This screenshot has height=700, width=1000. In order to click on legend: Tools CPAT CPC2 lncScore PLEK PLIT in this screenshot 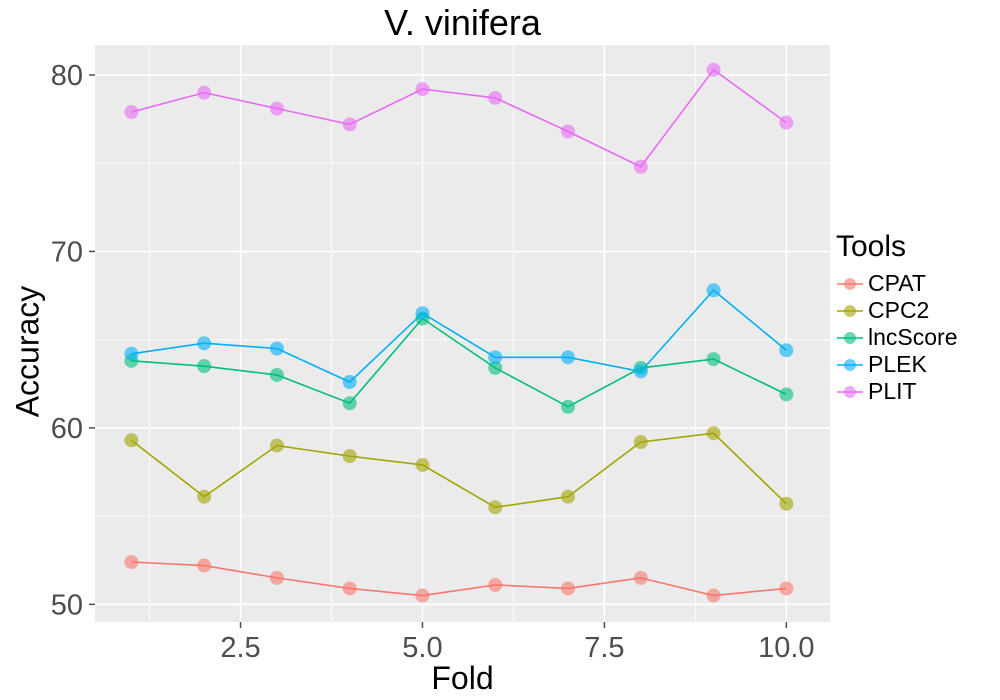, I will do `click(918, 317)`.